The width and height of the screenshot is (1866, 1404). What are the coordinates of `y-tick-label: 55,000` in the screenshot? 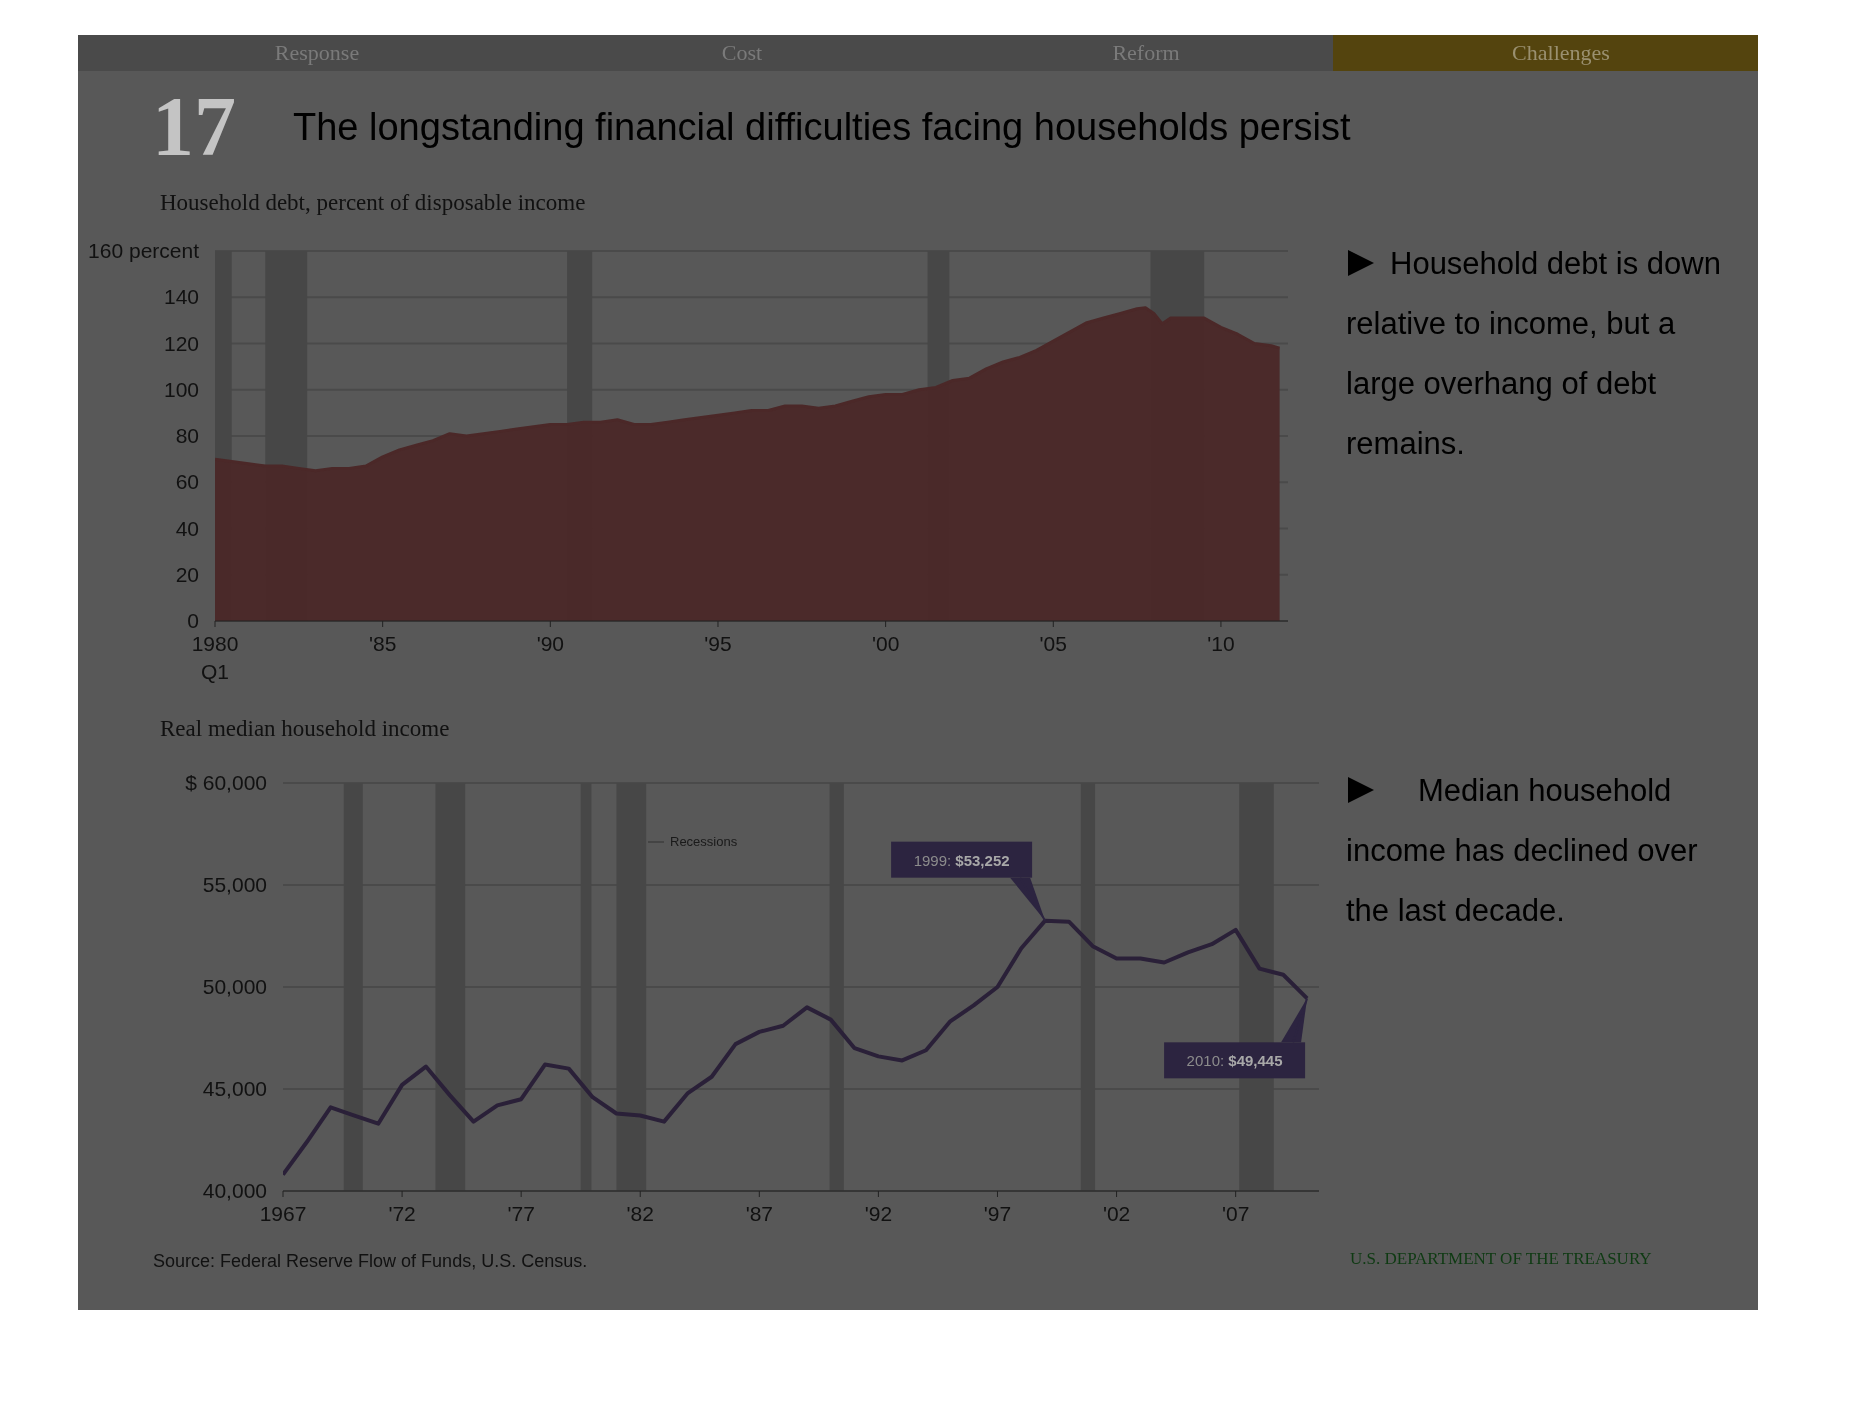 It's located at (234, 884).